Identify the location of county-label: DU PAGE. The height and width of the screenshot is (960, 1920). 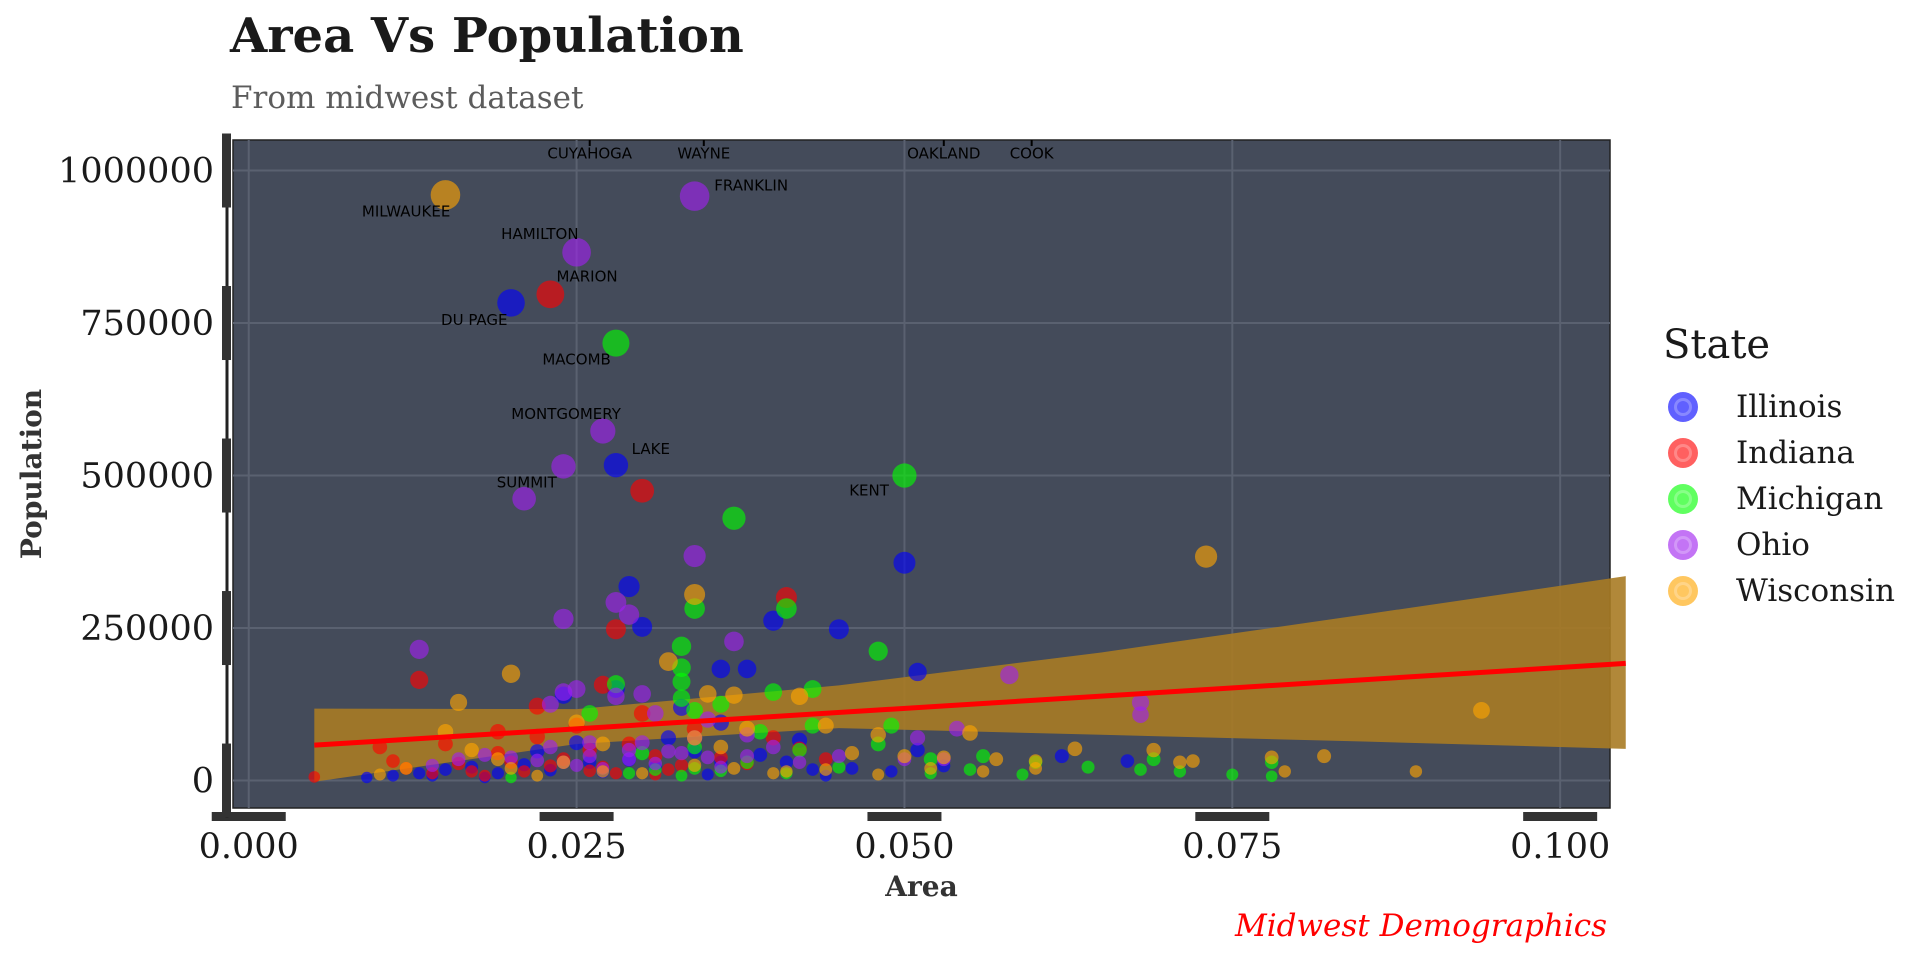
(474, 320).